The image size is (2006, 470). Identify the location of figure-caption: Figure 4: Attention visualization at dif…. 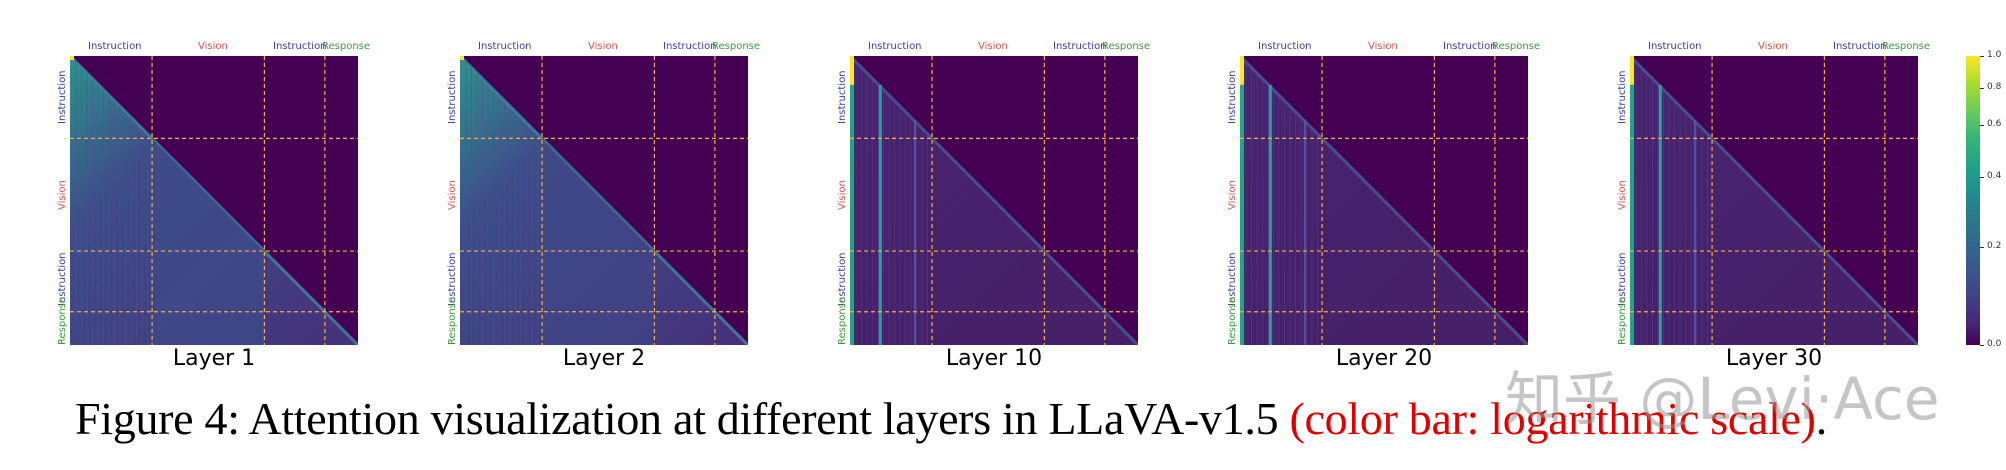
(951, 418).